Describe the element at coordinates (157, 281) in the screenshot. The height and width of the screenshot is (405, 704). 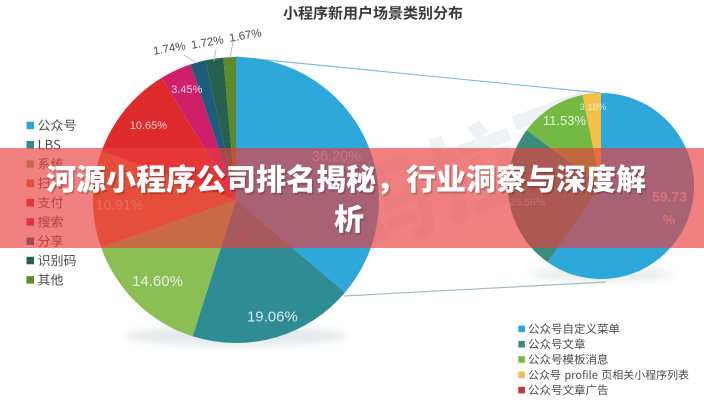
I see `svg-text: 14.60%` at that location.